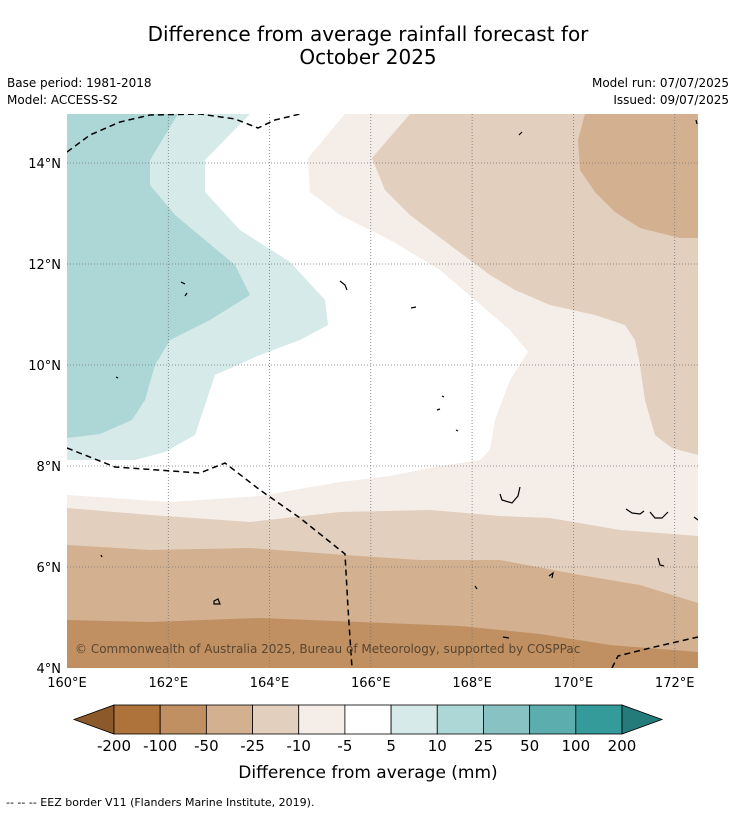 The width and height of the screenshot is (736, 816). I want to click on lon-tick-label: 166°E, so click(371, 683).